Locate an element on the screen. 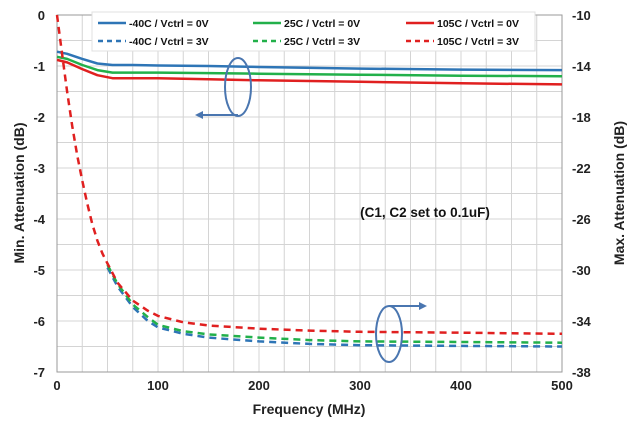  right-axis-indicator is located at coordinates (401, 332).